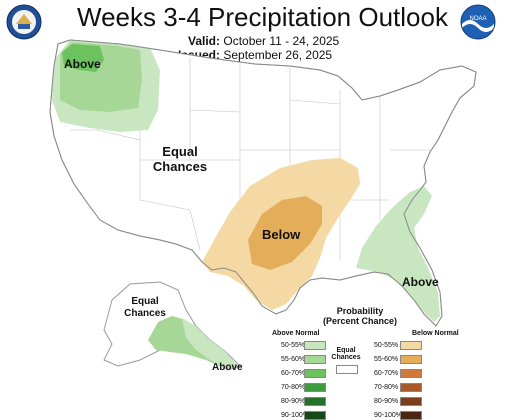  Describe the element at coordinates (293, 373) in the screenshot. I see `legend-above-row-label: 60-70%` at that location.